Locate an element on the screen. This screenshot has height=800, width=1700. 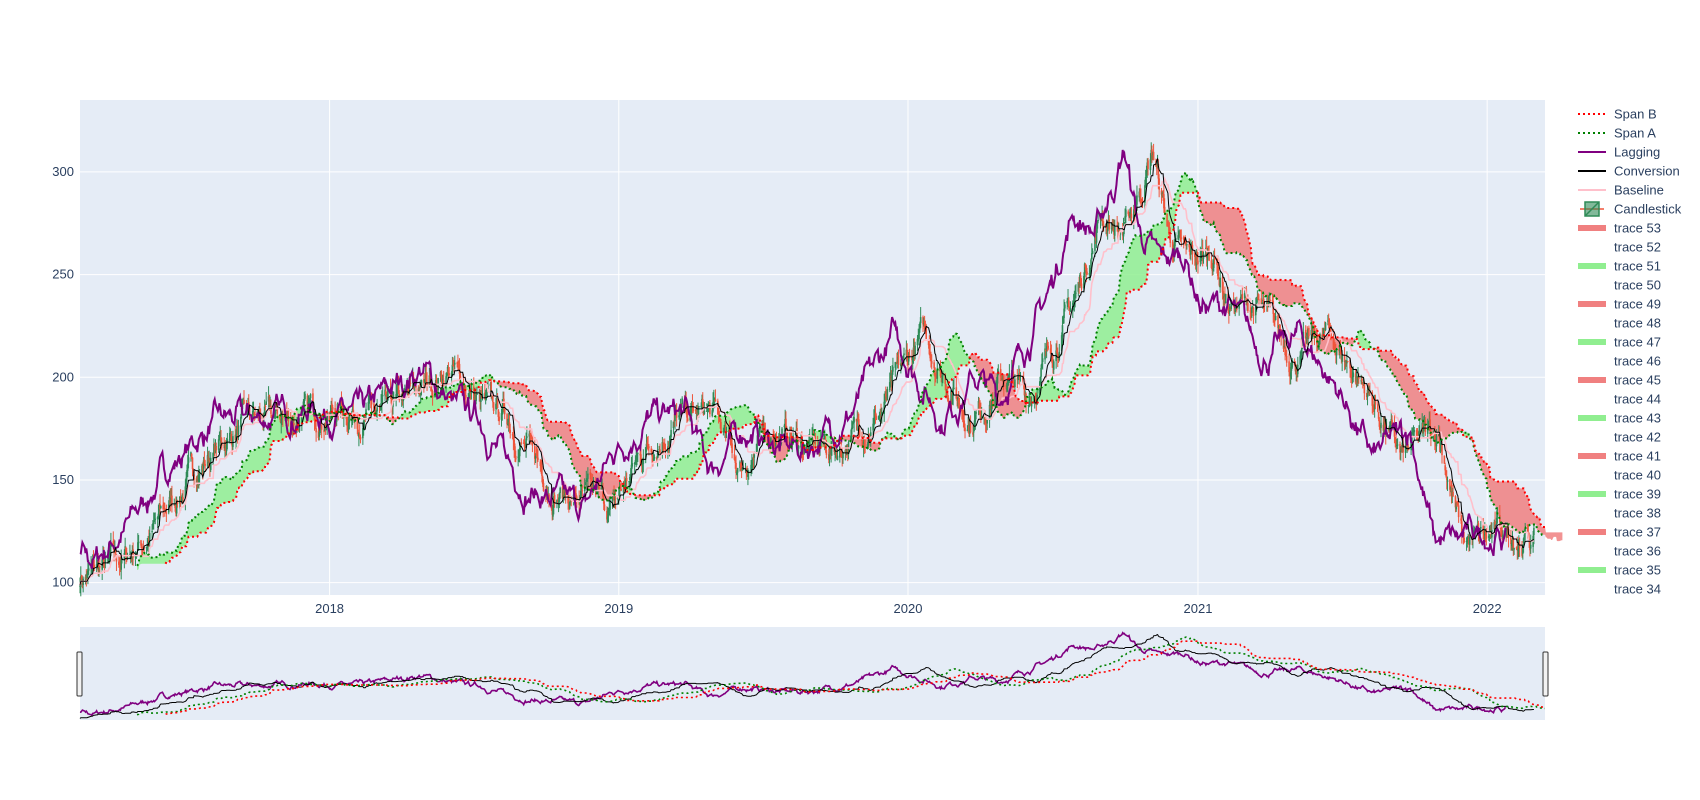
legend-item: trace 37 is located at coordinates (1619, 532).